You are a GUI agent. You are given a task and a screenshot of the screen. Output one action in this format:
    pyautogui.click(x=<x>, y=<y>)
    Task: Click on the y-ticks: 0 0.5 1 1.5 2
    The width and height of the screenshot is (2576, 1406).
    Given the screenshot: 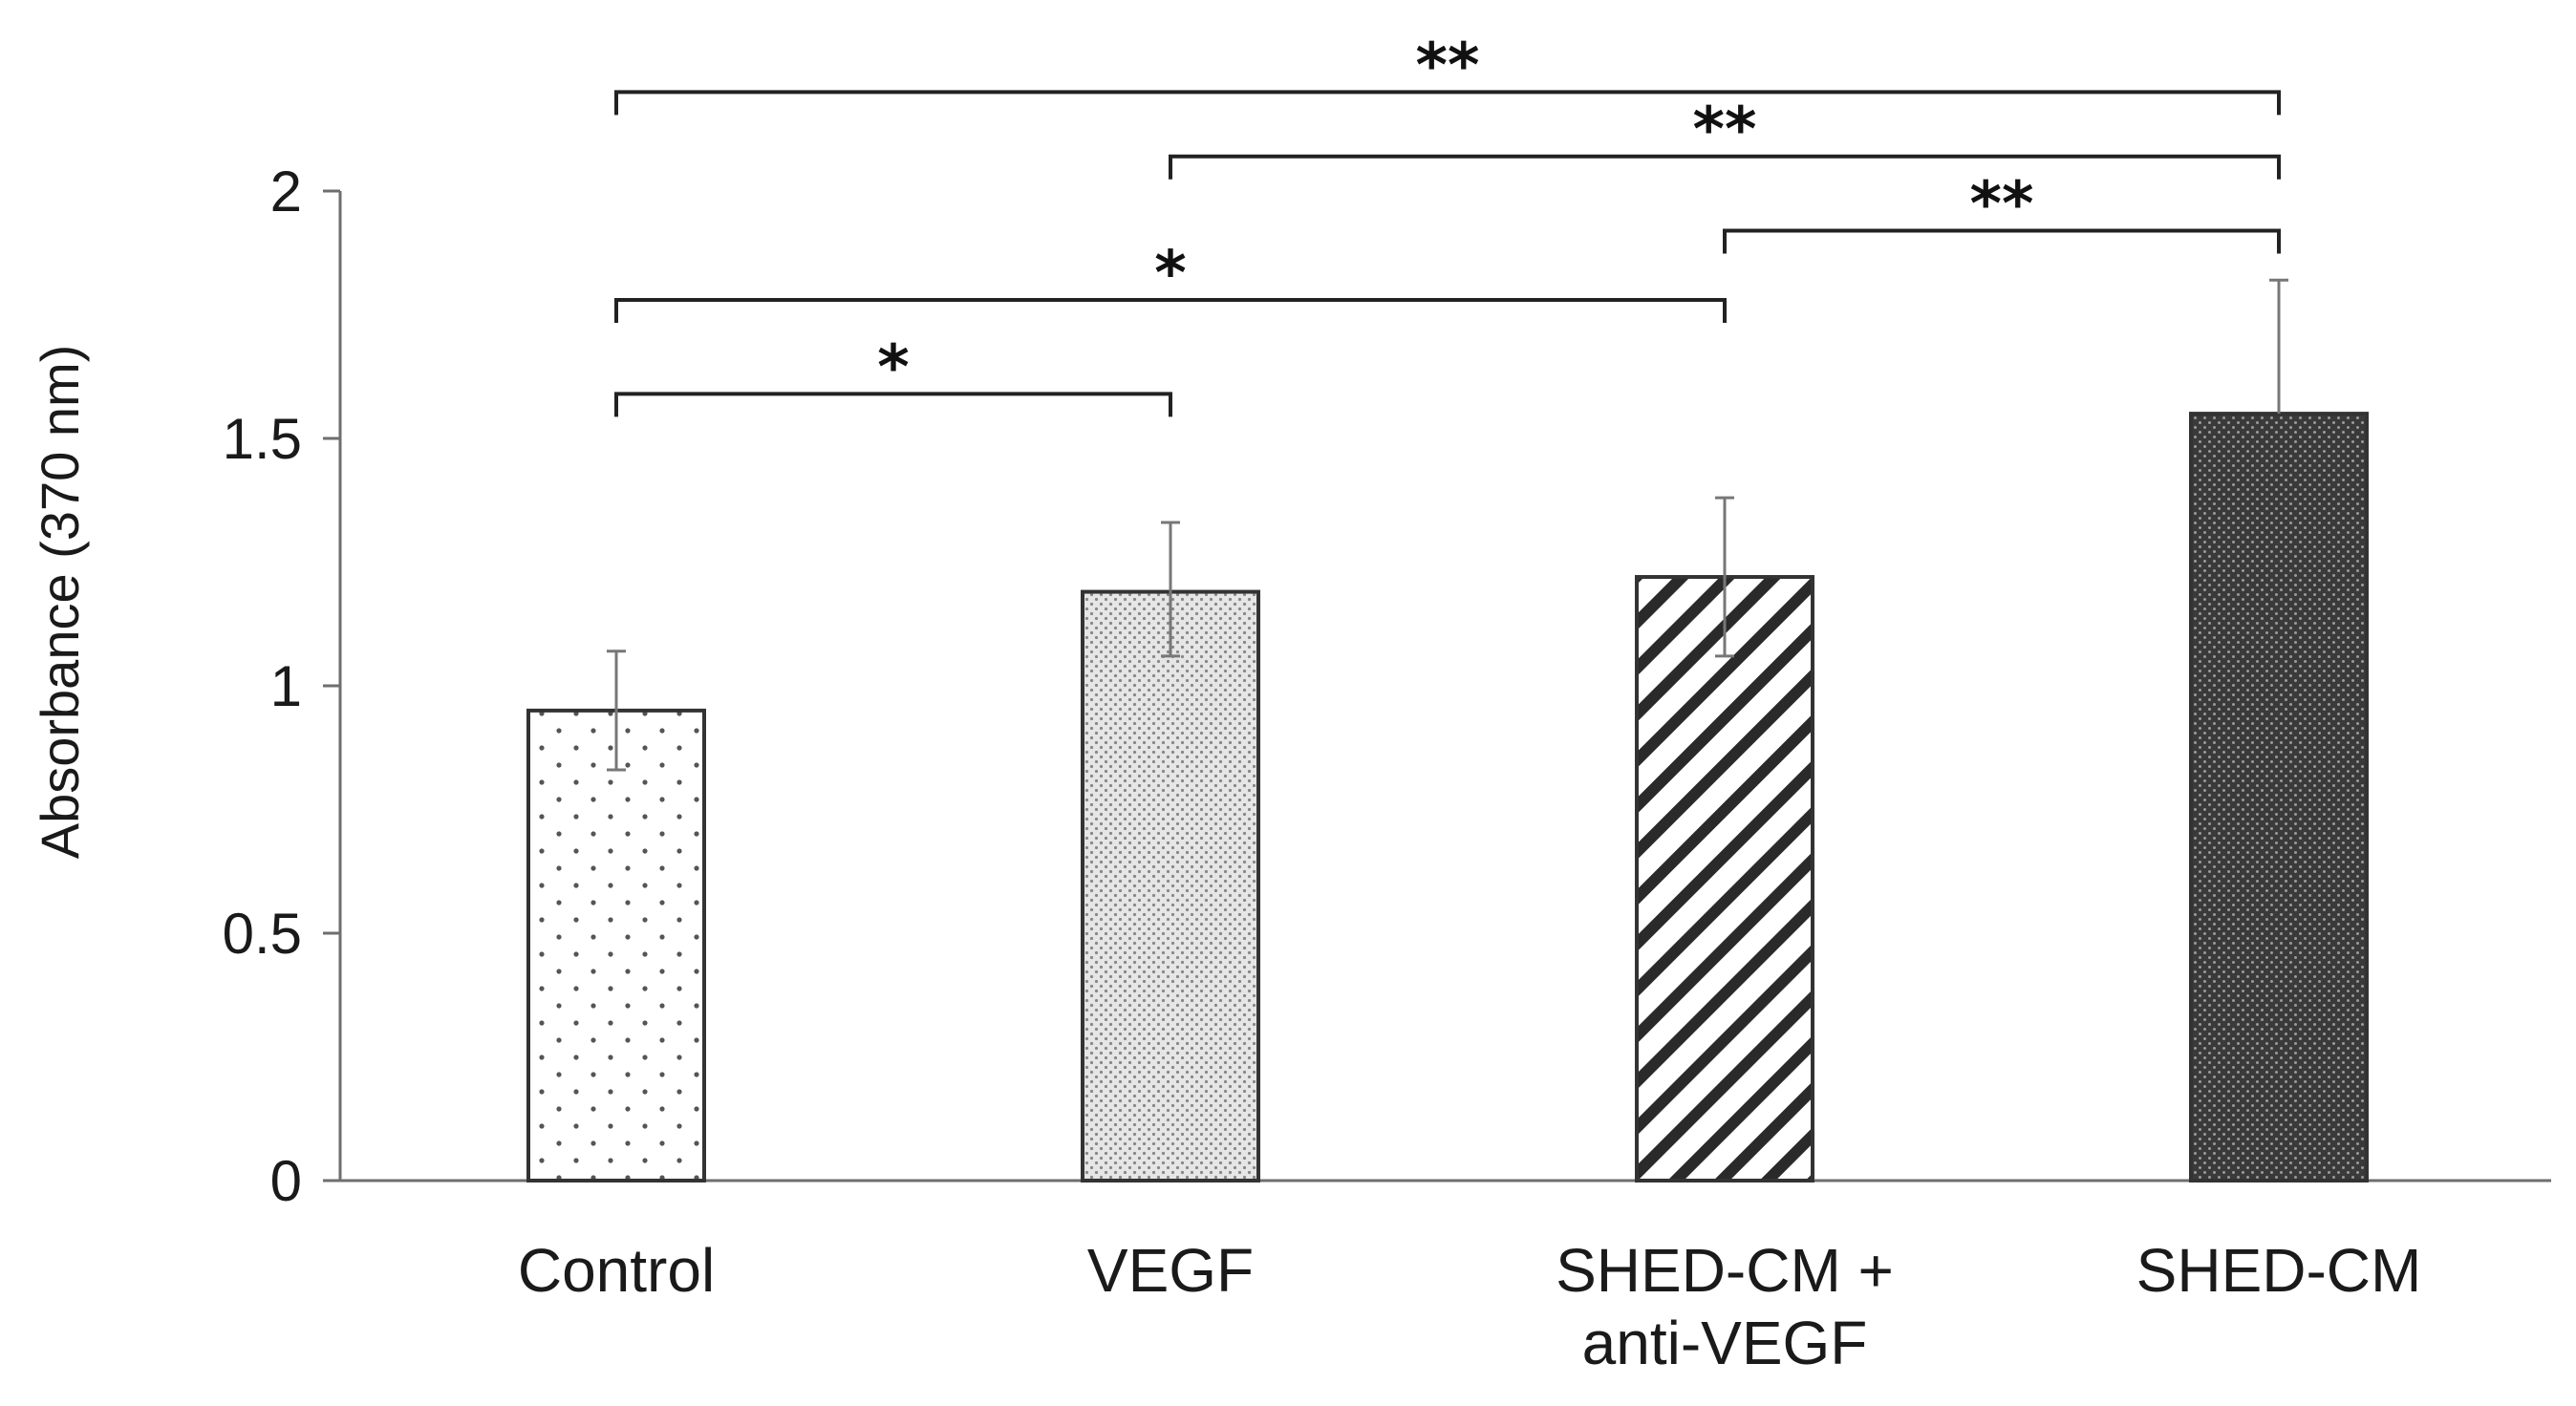 What is the action you would take?
    pyautogui.click(x=281, y=686)
    